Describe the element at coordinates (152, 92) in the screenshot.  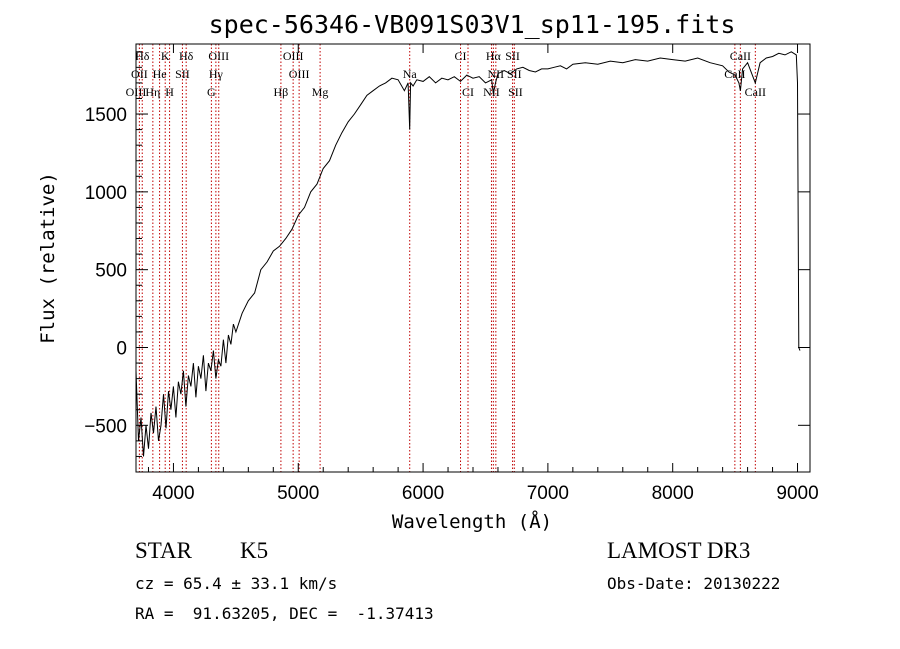
I see `spectral-line-label: Hη` at that location.